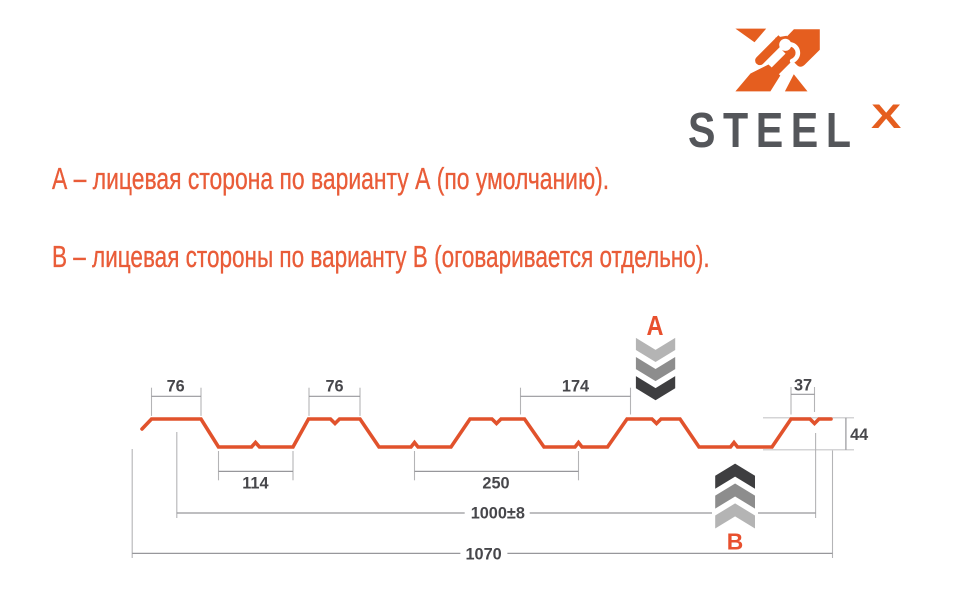 Image resolution: width=970 pixels, height=597 pixels. What do you see at coordinates (255, 484) in the screenshot?
I see `svg-text: 114` at bounding box center [255, 484].